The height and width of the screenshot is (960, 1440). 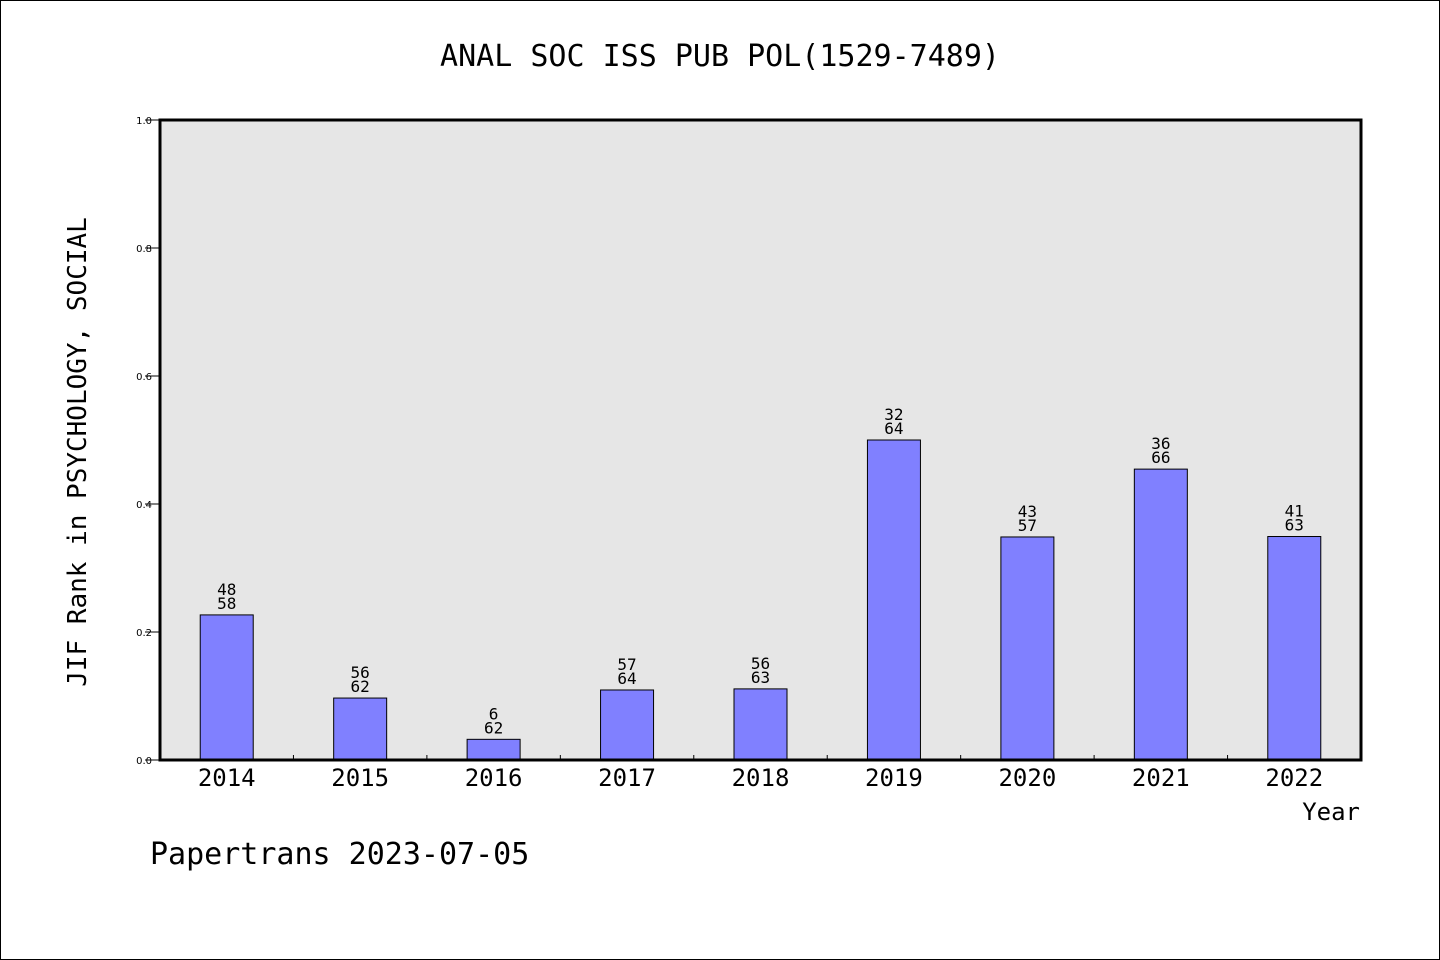 I want to click on data-label-total: 66, so click(x=1160, y=457).